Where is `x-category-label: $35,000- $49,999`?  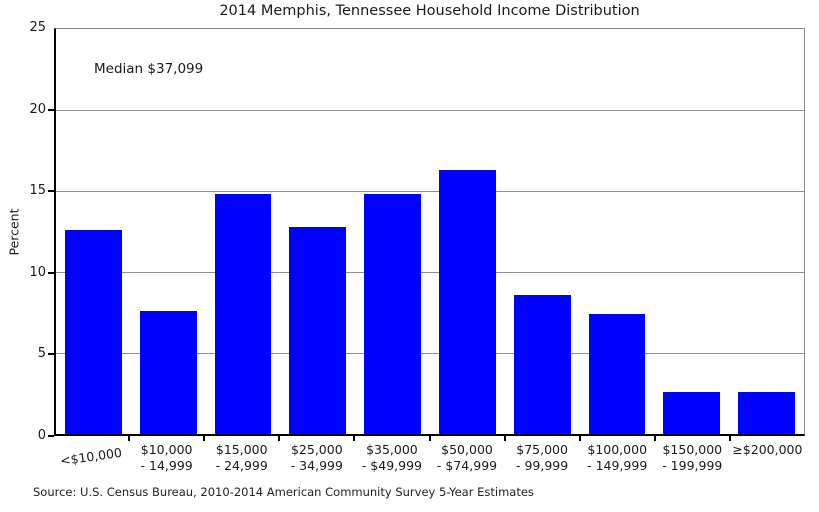 x-category-label: $35,000- $49,999 is located at coordinates (392, 457).